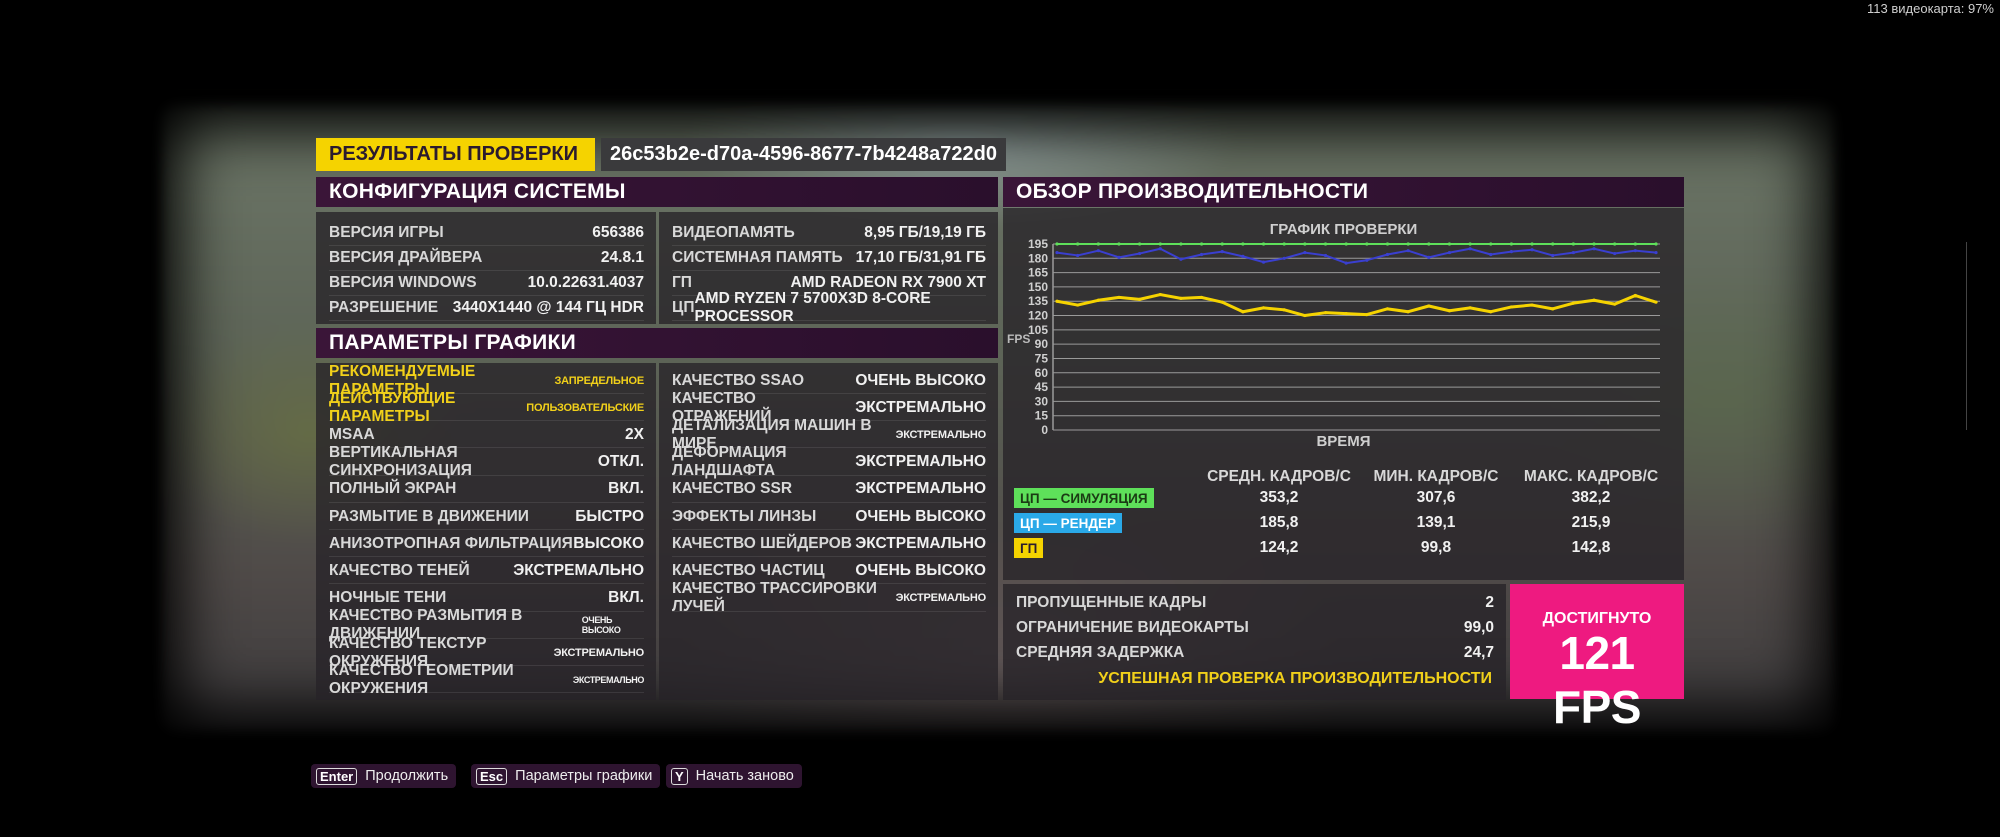 The width and height of the screenshot is (2000, 837). What do you see at coordinates (829, 307) in the screenshot?
I see `system-config-row: ЦП AMD Ryzen 7 5700X3D 8-Core Processor` at bounding box center [829, 307].